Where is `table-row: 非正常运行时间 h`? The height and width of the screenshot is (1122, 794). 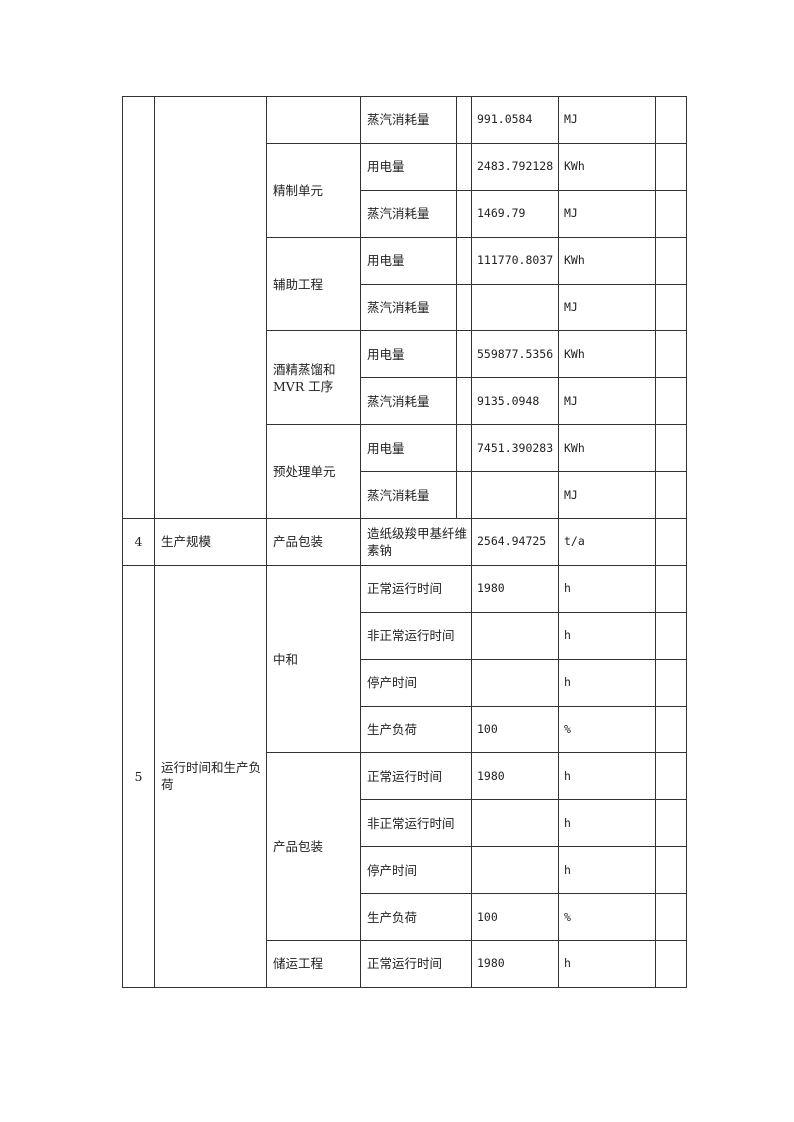
table-row: 非正常运行时间 h is located at coordinates (405, 823).